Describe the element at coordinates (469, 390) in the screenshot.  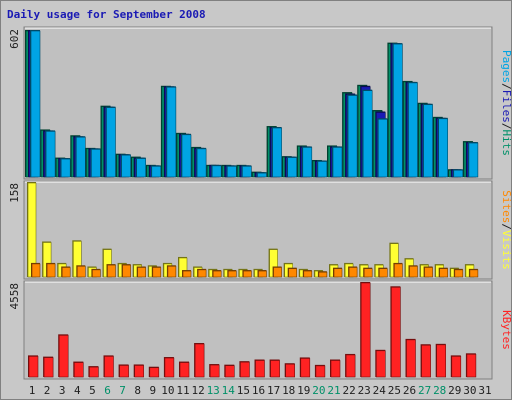
I see `x-tick-label: 30` at that location.